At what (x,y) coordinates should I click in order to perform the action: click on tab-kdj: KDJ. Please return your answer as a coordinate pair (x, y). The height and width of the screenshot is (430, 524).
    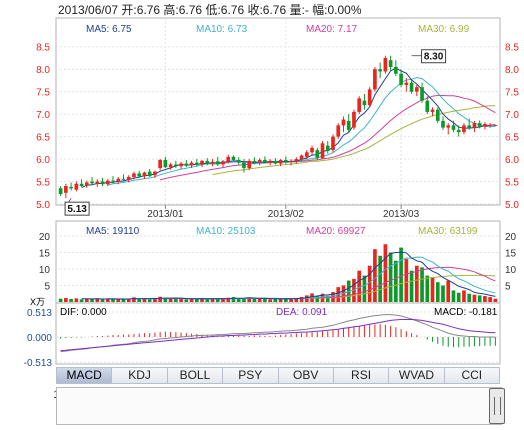
    Looking at the image, I should click on (139, 375).